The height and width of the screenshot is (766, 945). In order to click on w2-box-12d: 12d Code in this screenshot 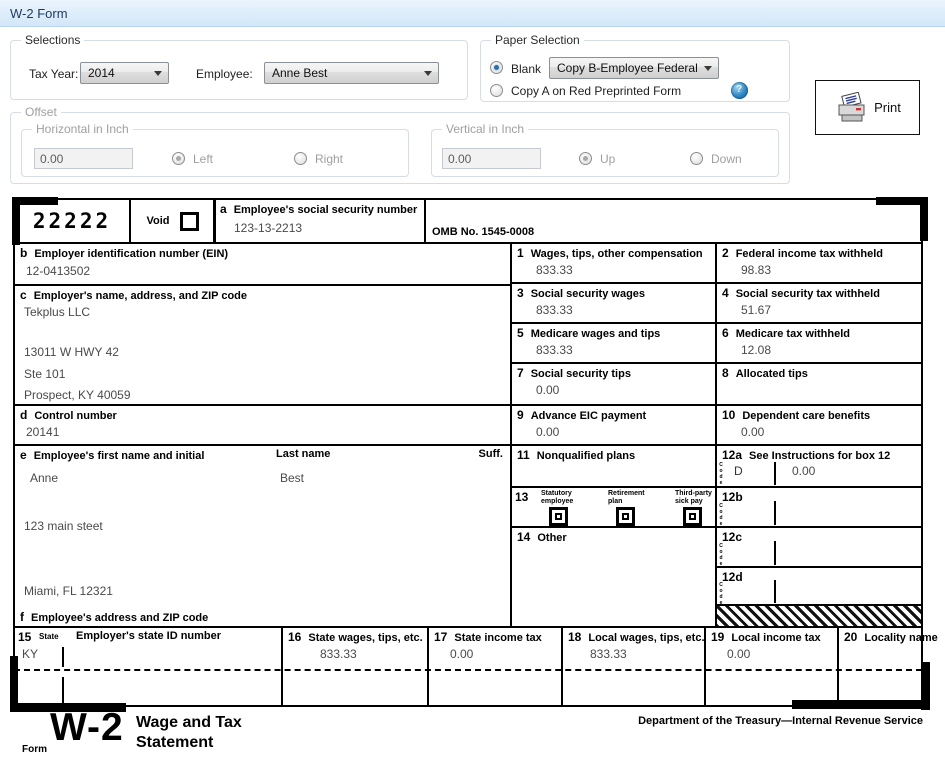, I will do `click(819, 586)`.